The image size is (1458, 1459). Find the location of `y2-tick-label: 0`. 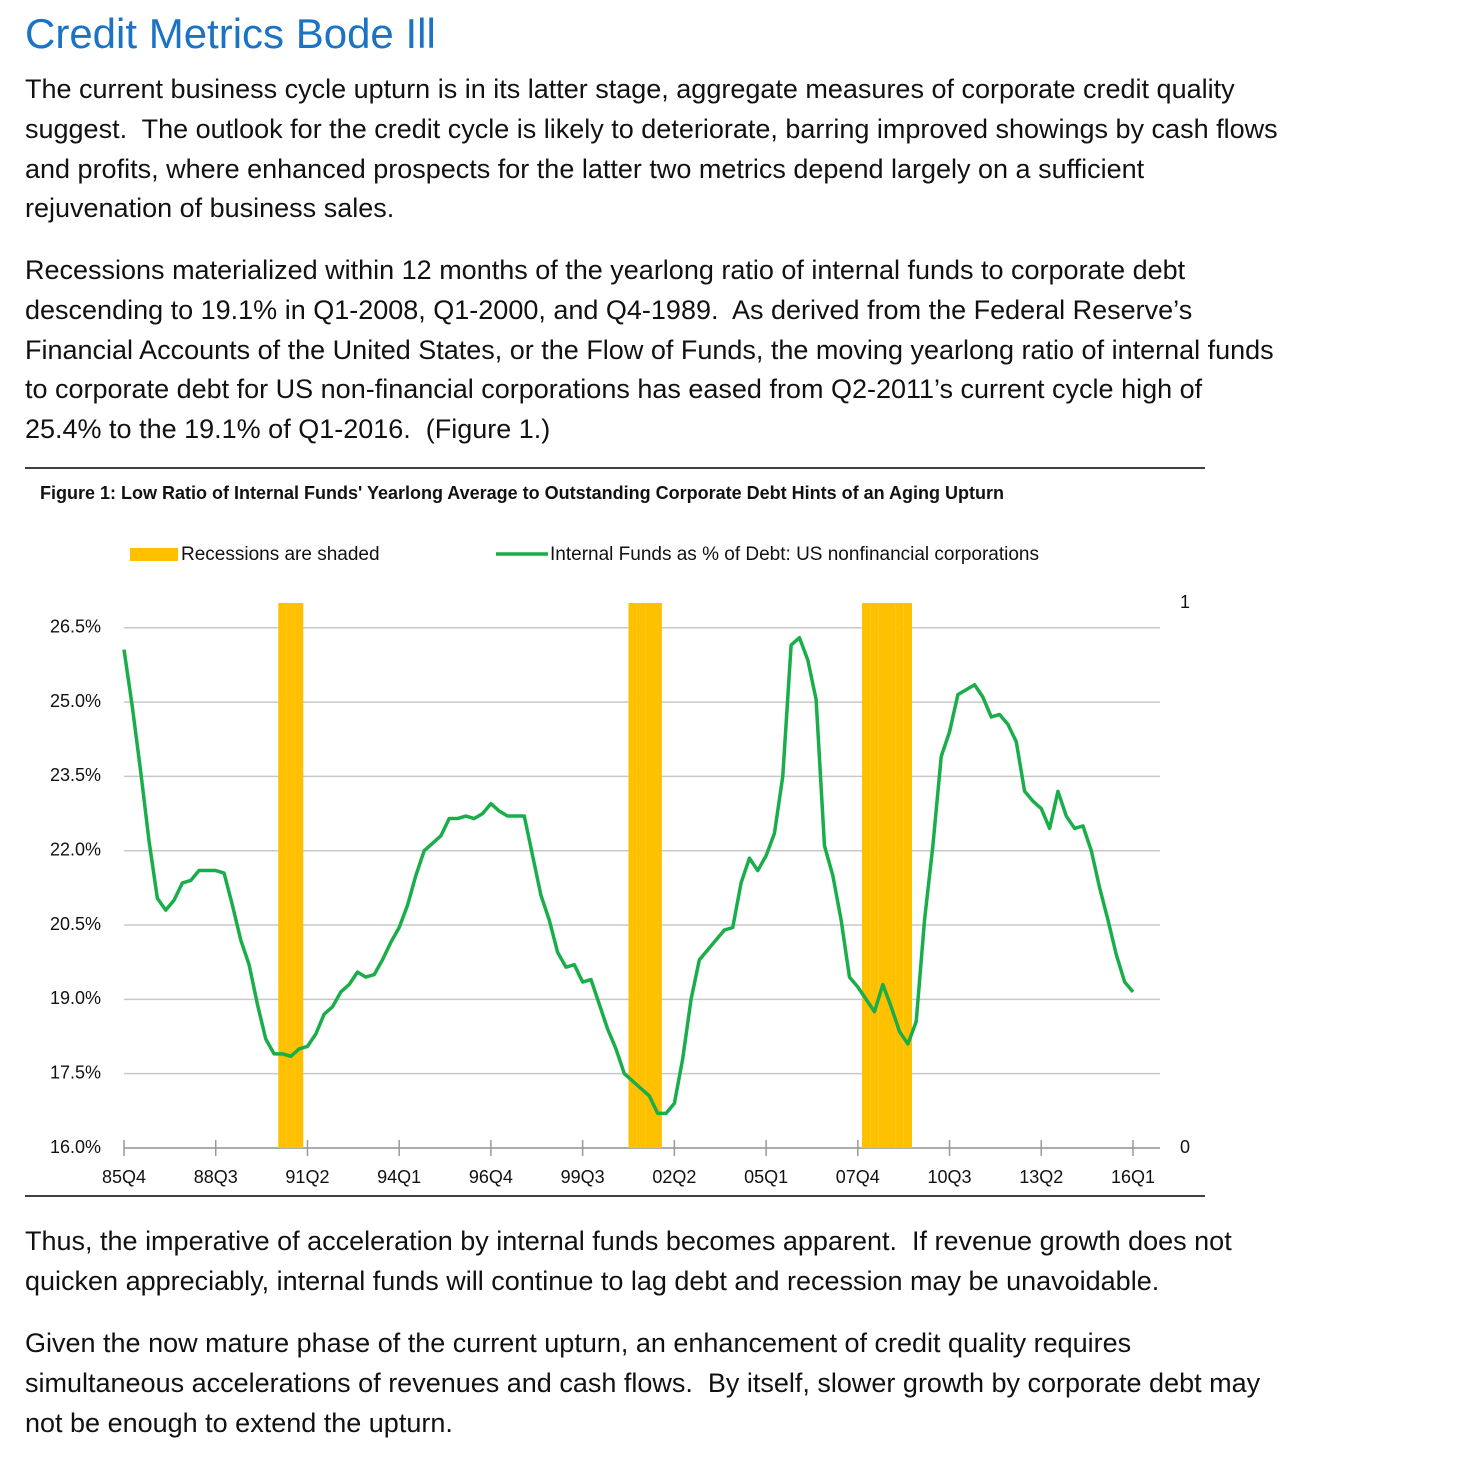

y2-tick-label: 0 is located at coordinates (1185, 1147).